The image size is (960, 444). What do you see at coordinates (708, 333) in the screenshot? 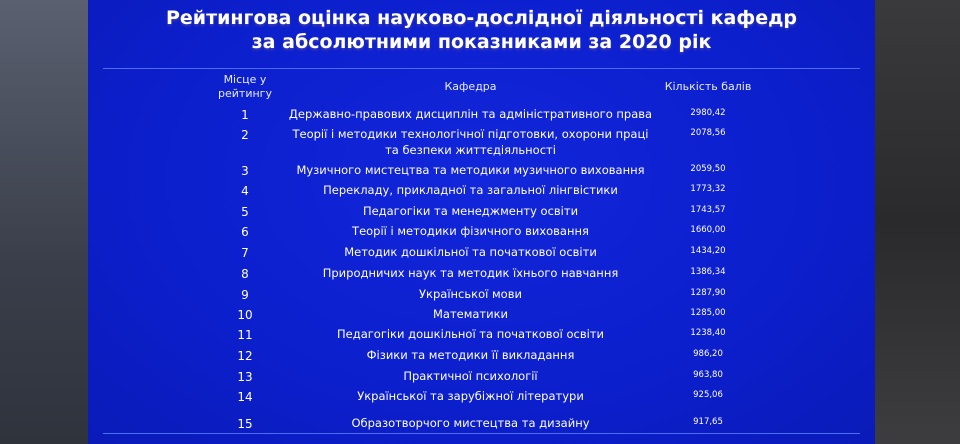
I see `score-cell: 1238,40` at bounding box center [708, 333].